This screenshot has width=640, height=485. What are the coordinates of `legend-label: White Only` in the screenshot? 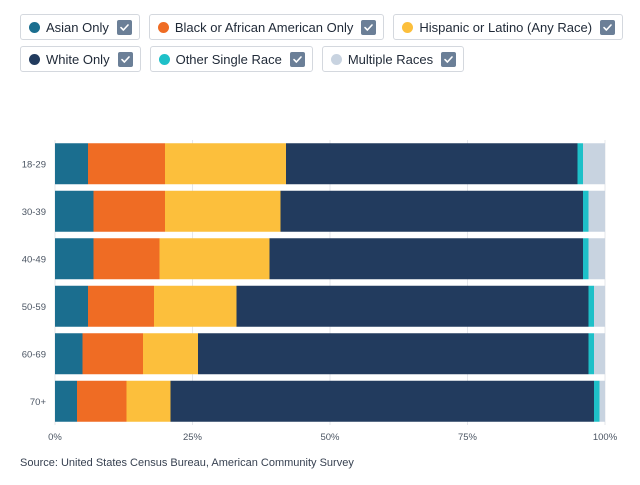 It's located at (78, 59).